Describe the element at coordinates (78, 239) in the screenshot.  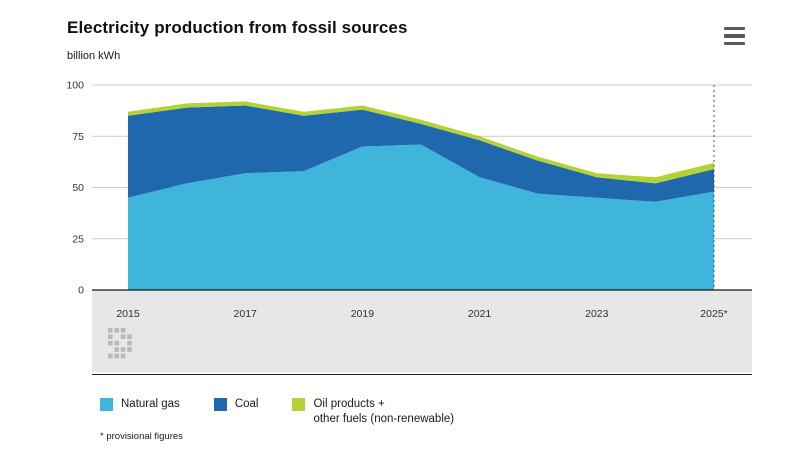
I see `y-tick-label: 25` at that location.